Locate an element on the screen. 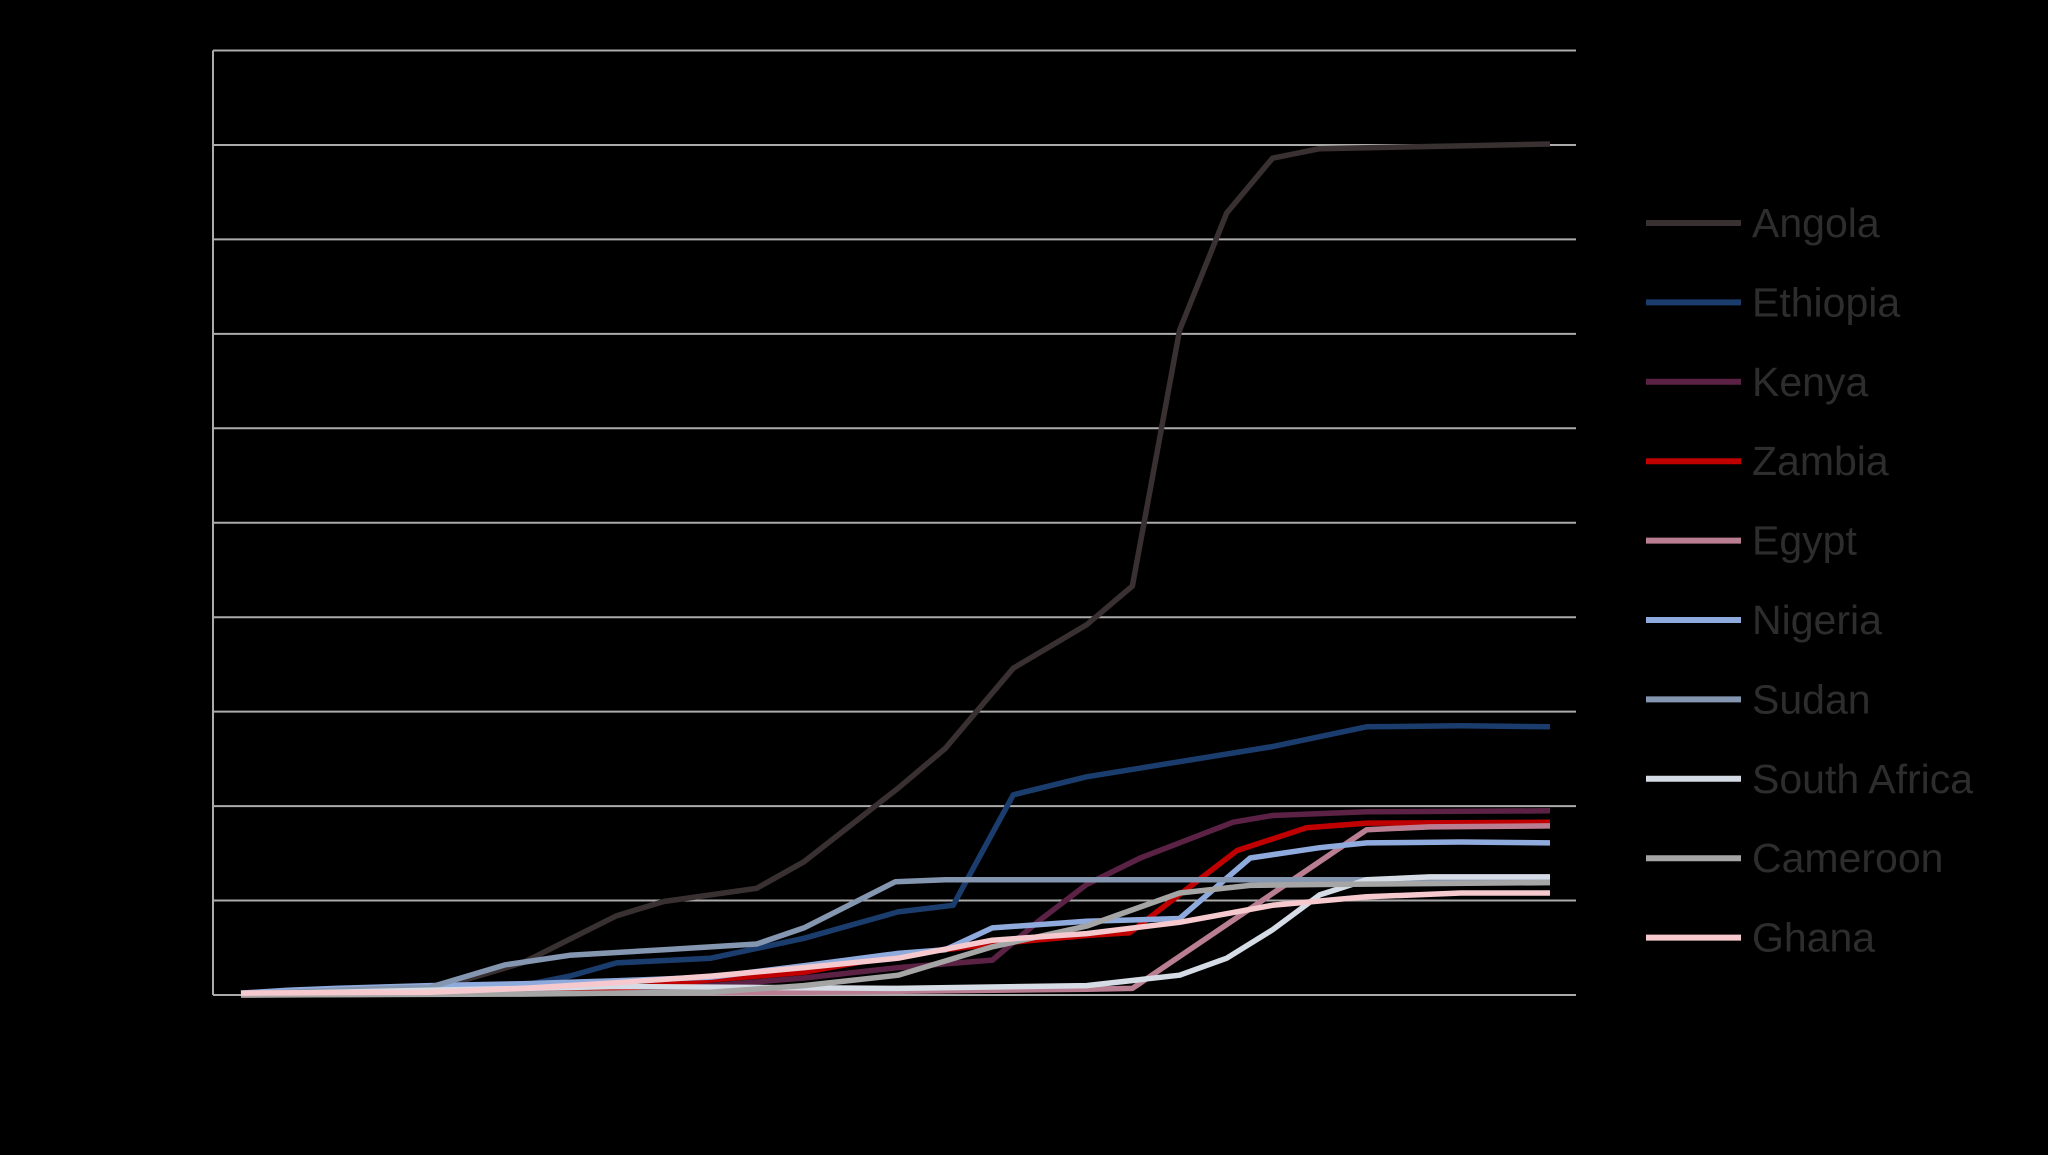  series-line-sudan is located at coordinates (895, 937).